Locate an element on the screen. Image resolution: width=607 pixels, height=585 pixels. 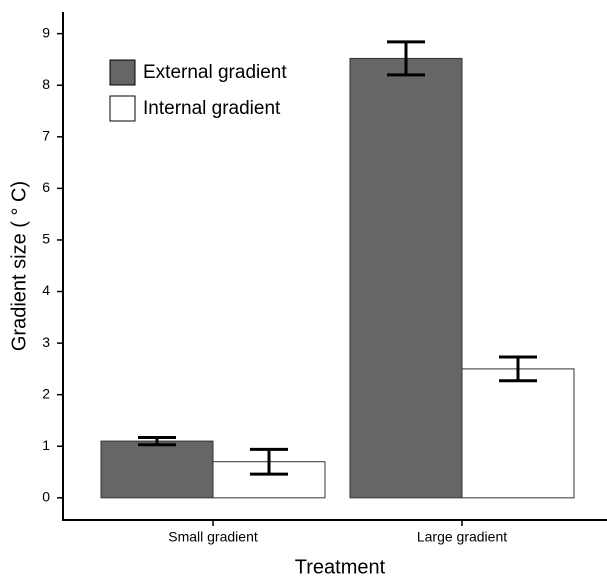
y-tick-label: 6 is located at coordinates (46, 187).